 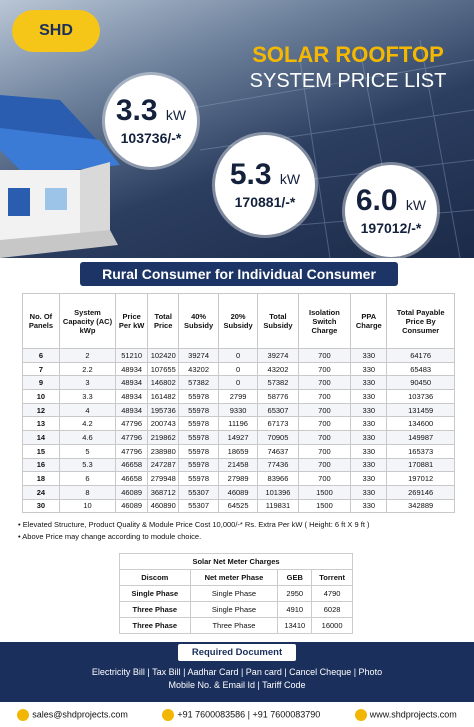 I want to click on column-header: 40% Subsidy, so click(x=198, y=321).